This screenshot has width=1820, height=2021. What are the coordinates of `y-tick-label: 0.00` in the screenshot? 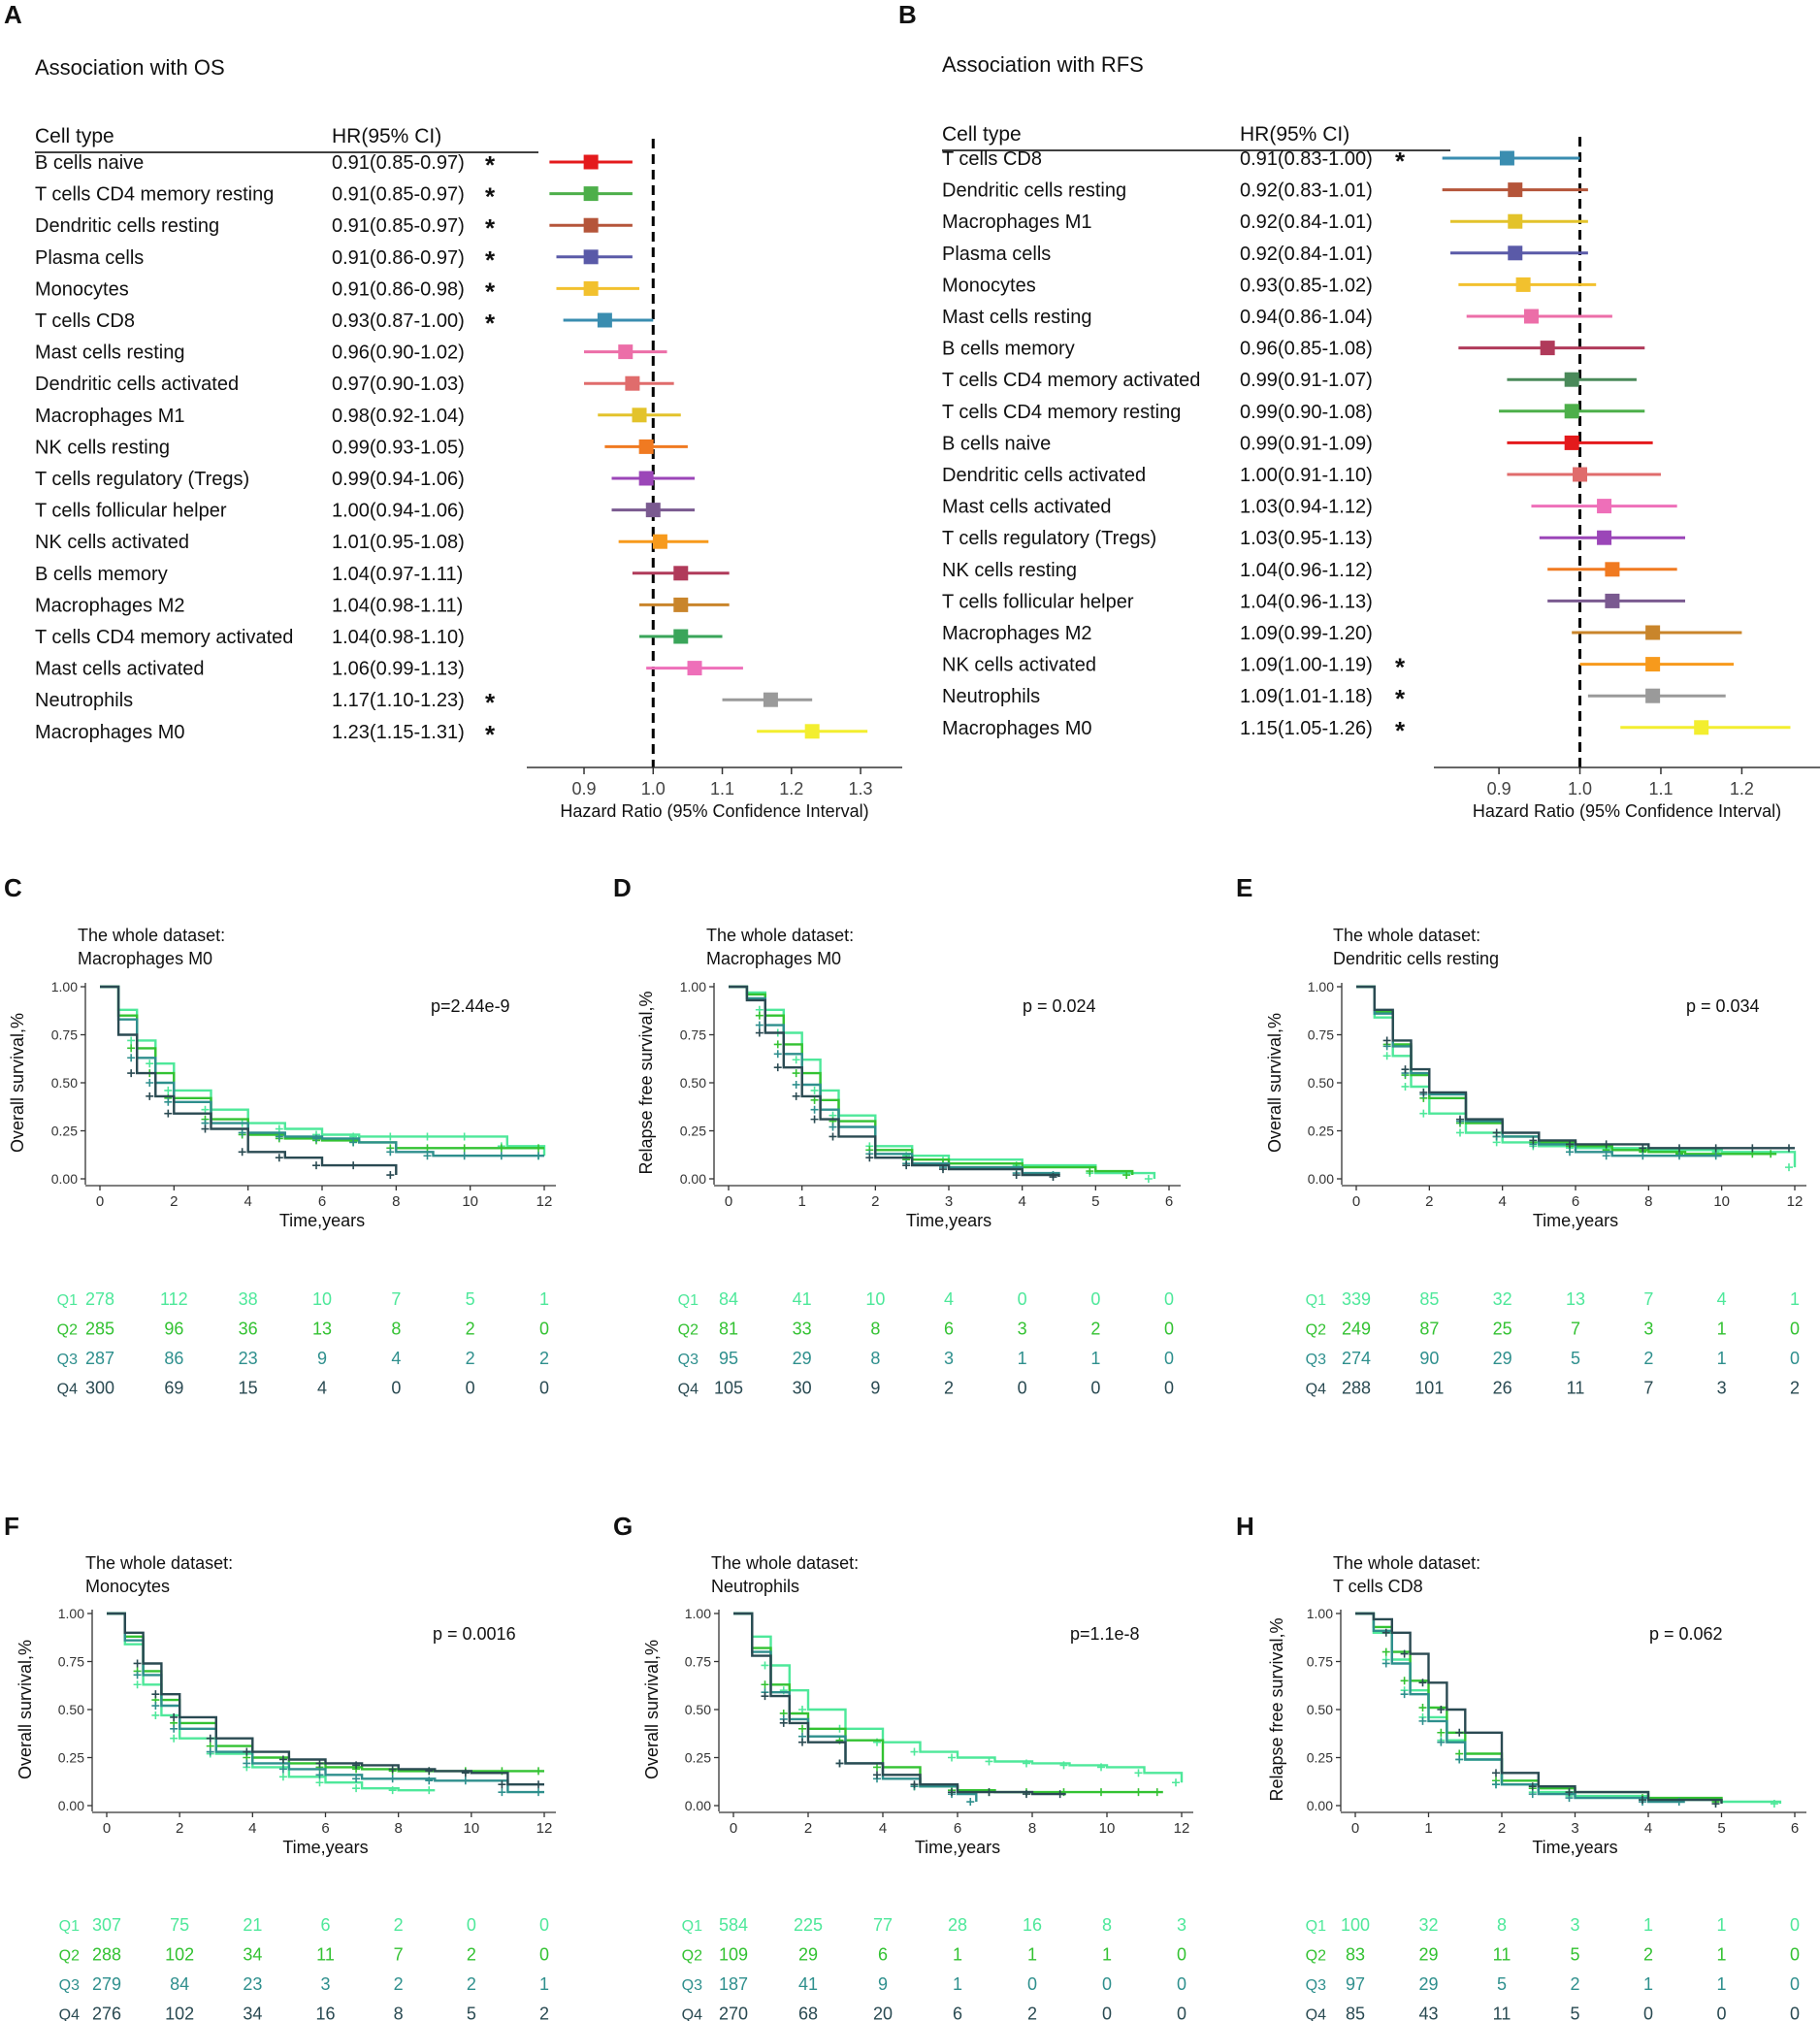 It's located at (71, 1805).